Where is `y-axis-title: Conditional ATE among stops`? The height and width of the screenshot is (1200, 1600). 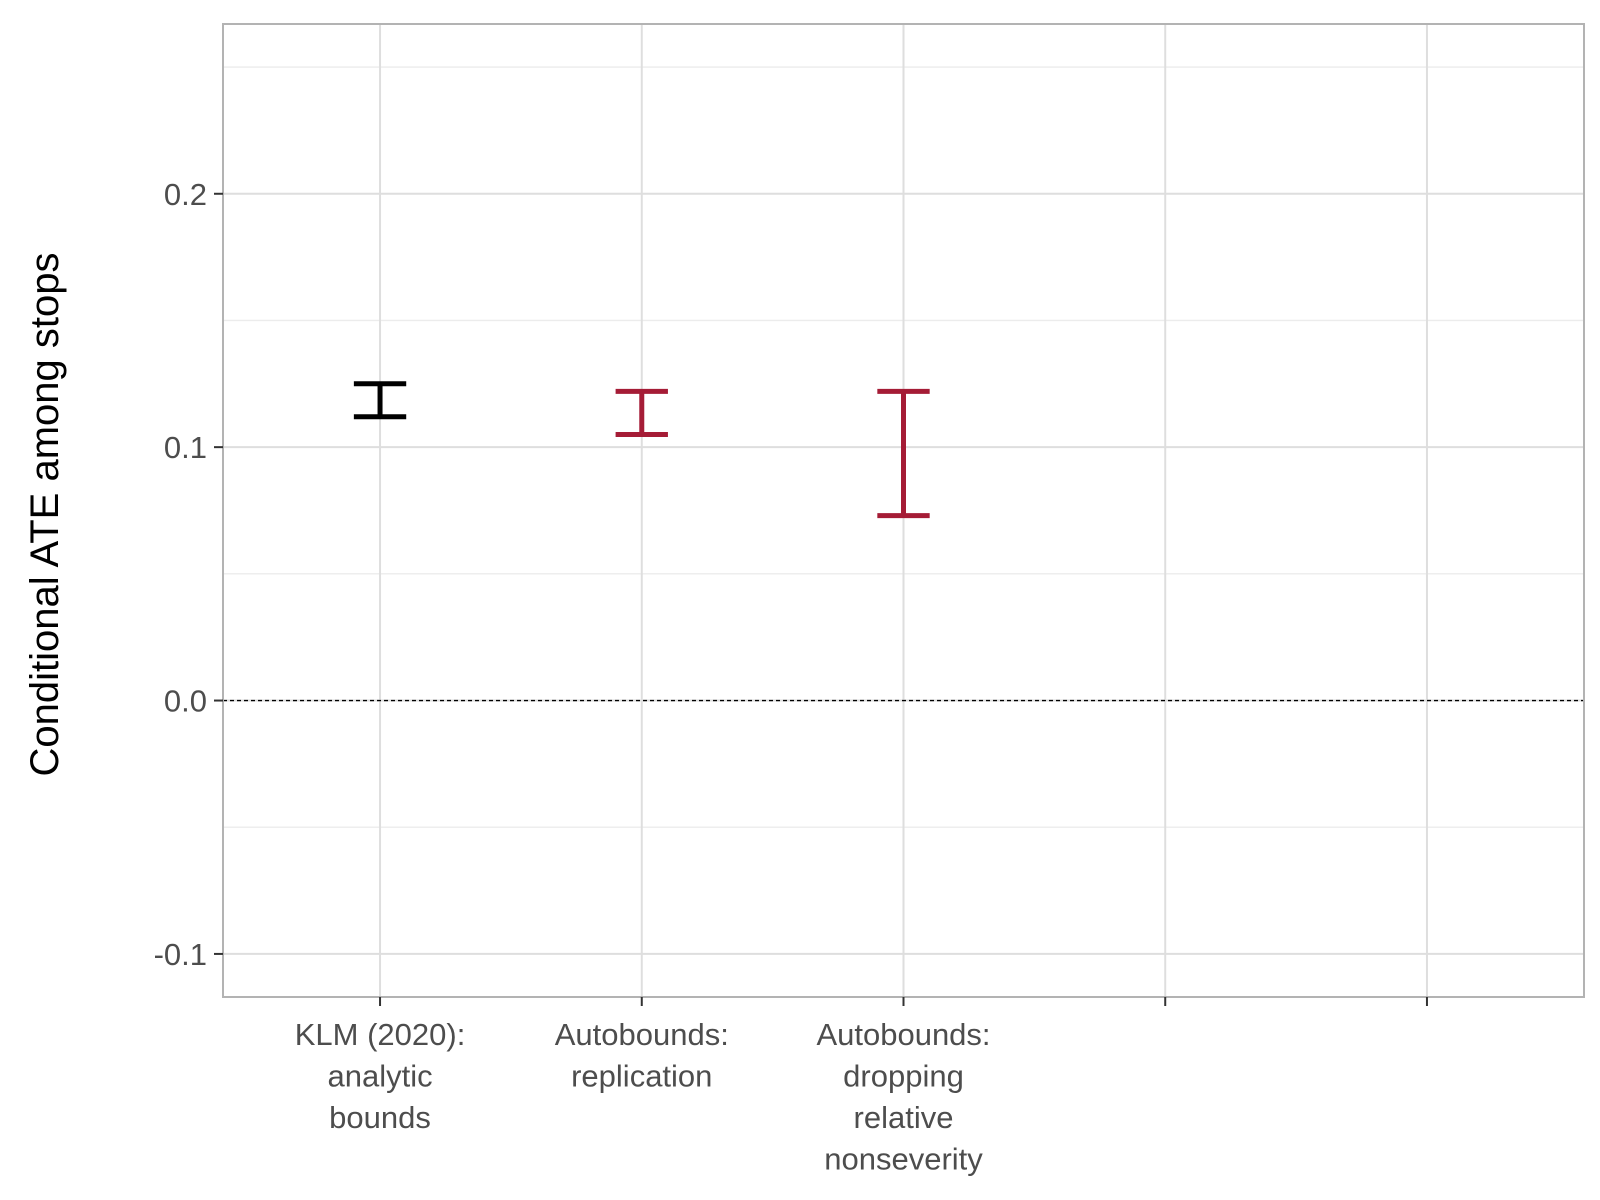
y-axis-title: Conditional ATE among stops is located at coordinates (45, 514).